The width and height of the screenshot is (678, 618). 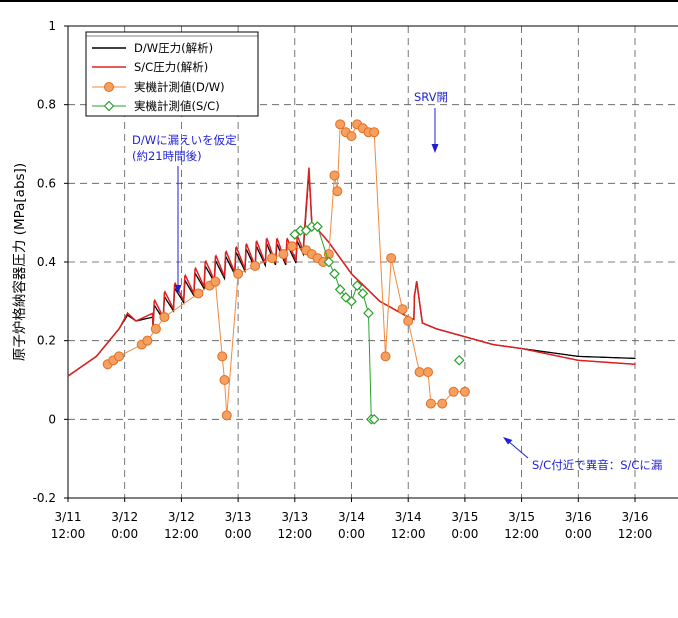 I want to click on y-tick-label: 0.8, so click(x=46, y=105).